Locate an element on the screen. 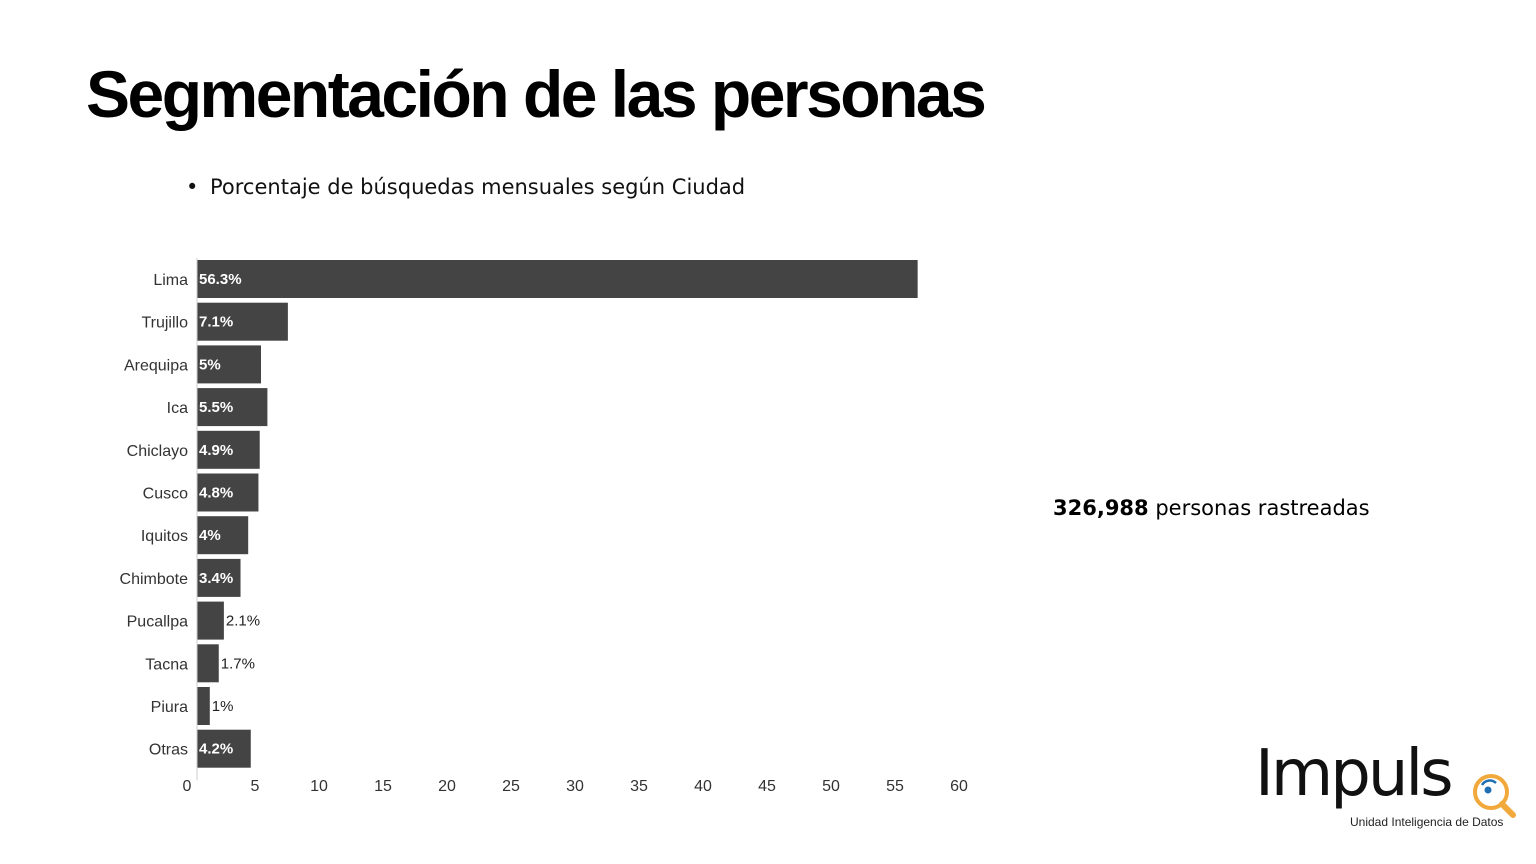 The width and height of the screenshot is (1536, 864). category-label: Trujillo is located at coordinates (164, 323).